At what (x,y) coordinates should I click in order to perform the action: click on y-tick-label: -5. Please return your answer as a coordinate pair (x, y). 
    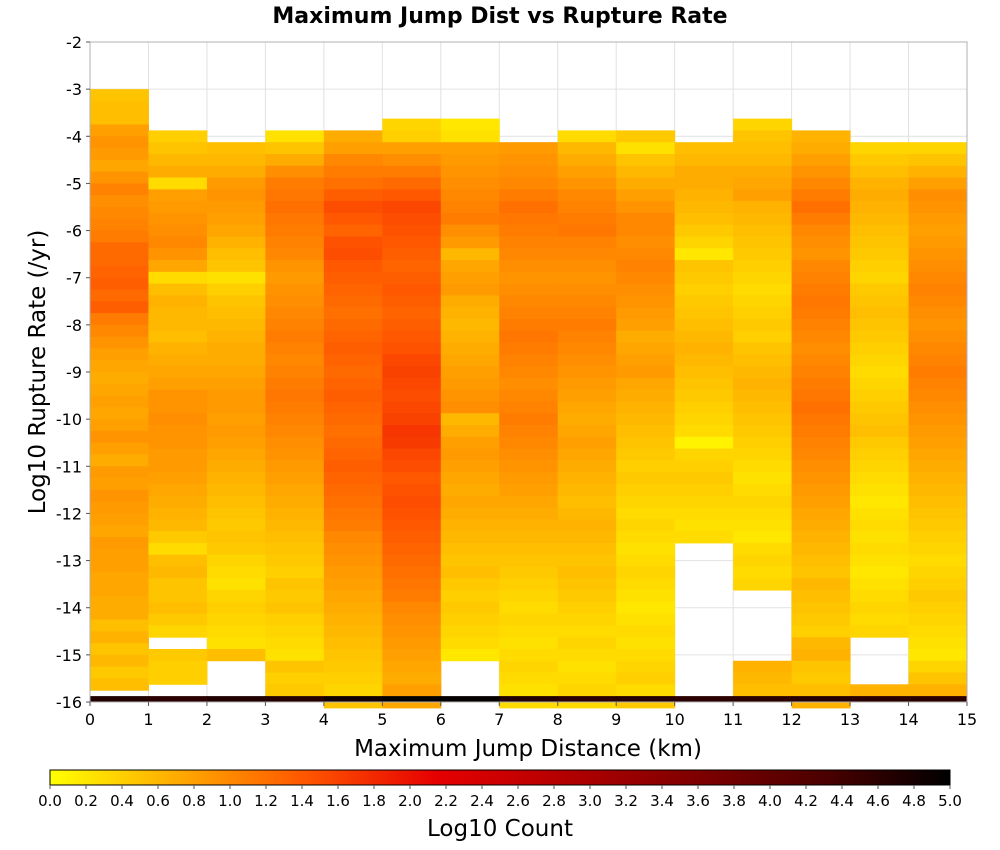
    Looking at the image, I should click on (74, 183).